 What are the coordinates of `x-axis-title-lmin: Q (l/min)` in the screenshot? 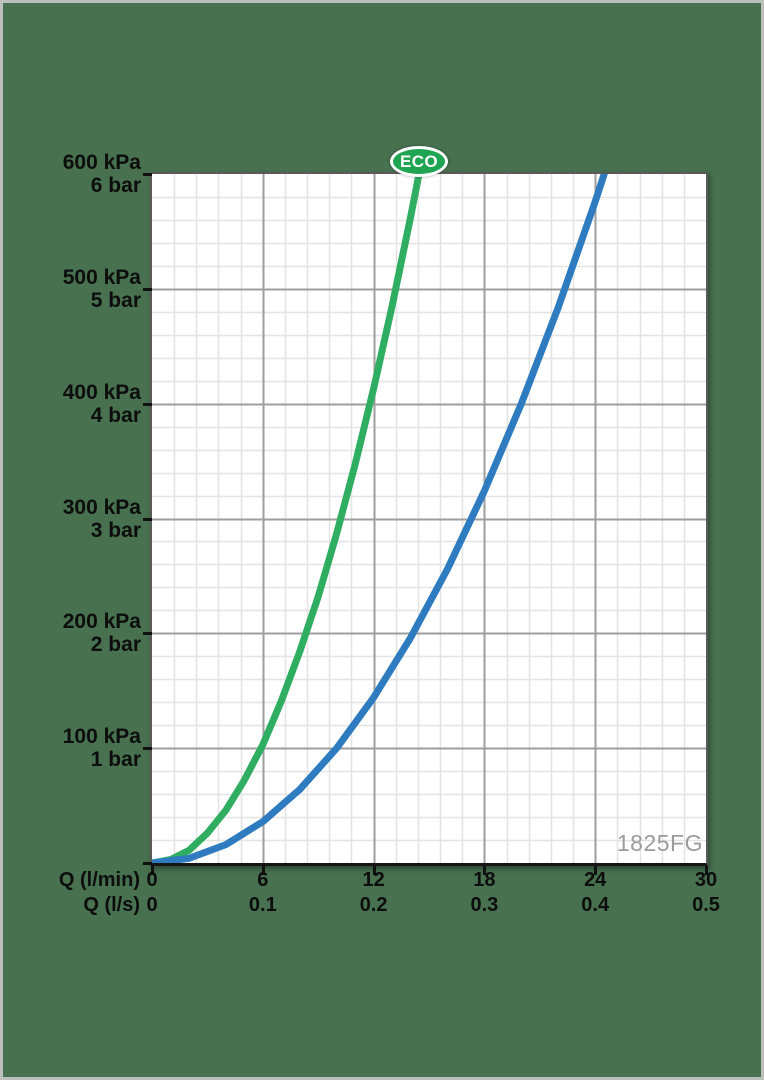 It's located at (99, 880).